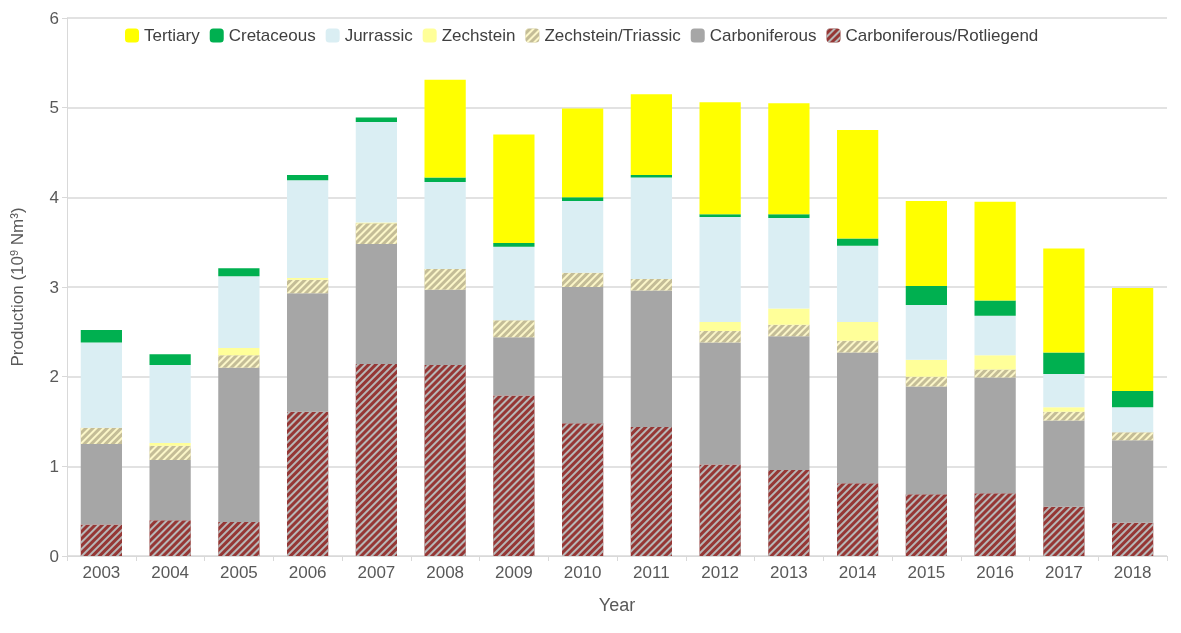  Describe the element at coordinates (651, 572) in the screenshot. I see `x-tick-label: 2011` at that location.